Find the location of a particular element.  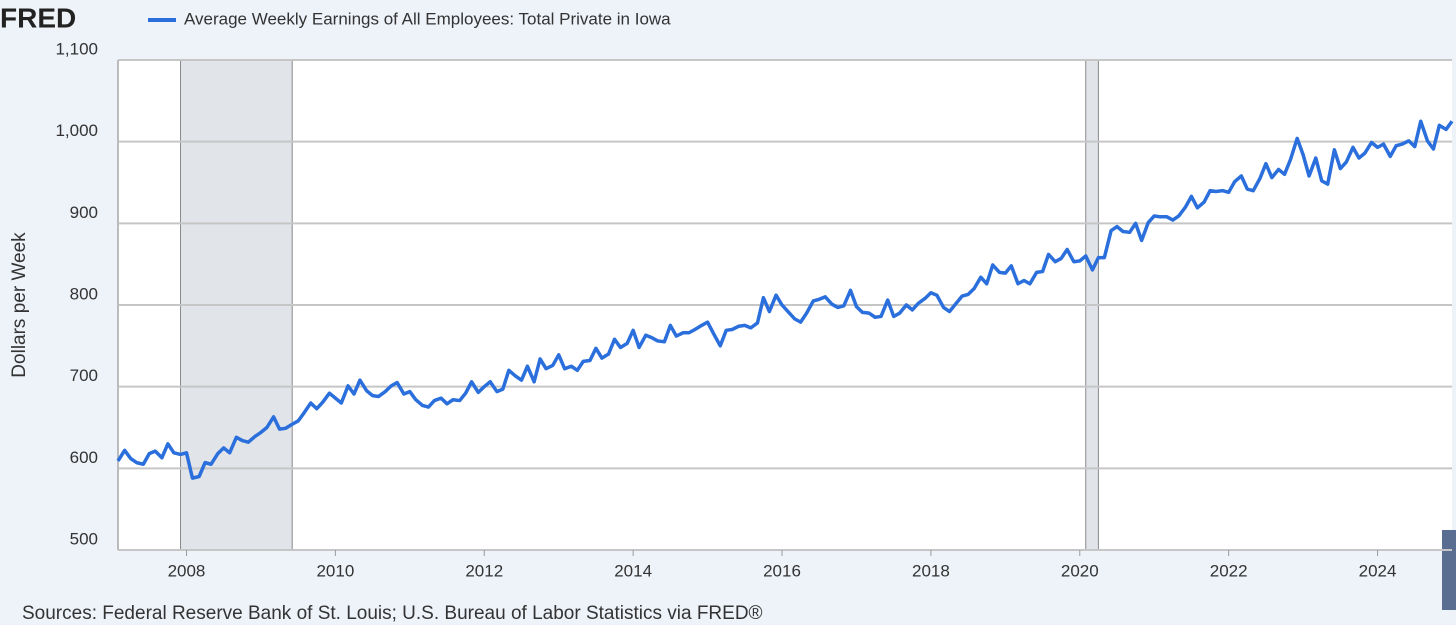

y-tick-label: 600 is located at coordinates (84, 457).